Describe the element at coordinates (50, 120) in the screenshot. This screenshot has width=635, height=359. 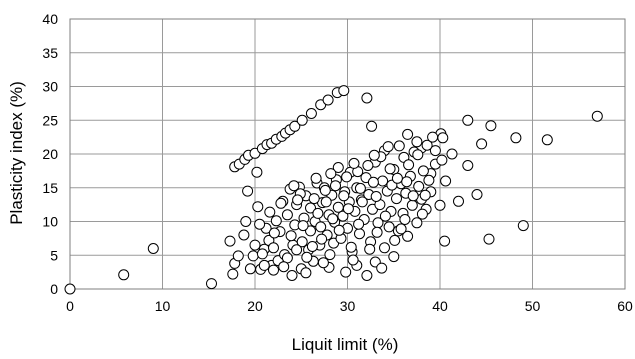
I see `y-tick-label: 25` at that location.